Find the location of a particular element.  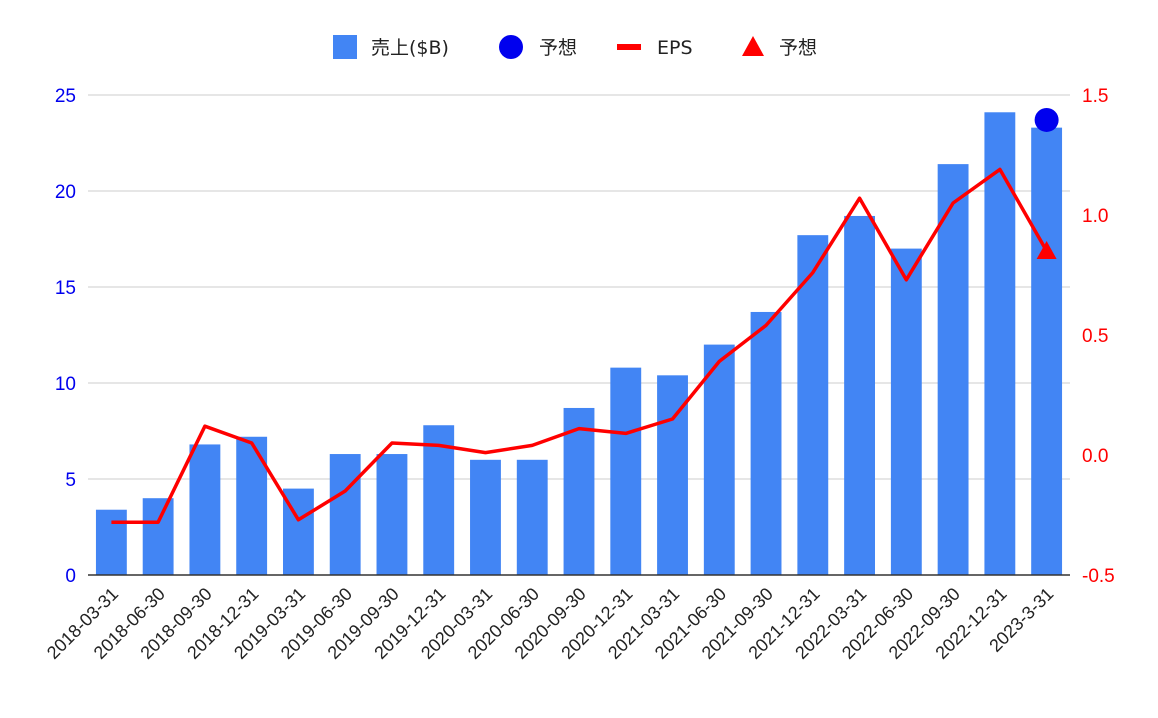

y-left-tick-label: 25 is located at coordinates (65, 96).